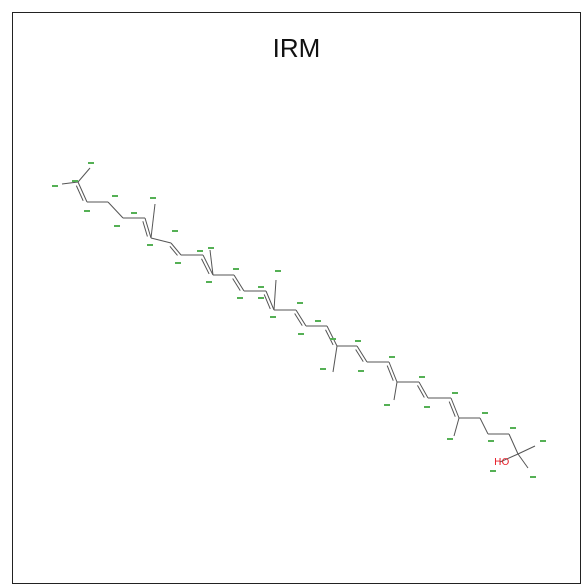 The height and width of the screenshot is (588, 584). What do you see at coordinates (502, 462) in the screenshot?
I see `hydroxyl-label: HO` at bounding box center [502, 462].